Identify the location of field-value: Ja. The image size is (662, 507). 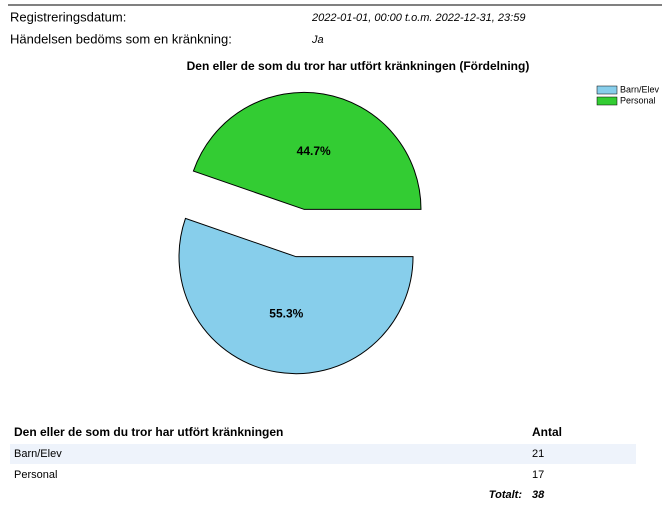
(317, 40).